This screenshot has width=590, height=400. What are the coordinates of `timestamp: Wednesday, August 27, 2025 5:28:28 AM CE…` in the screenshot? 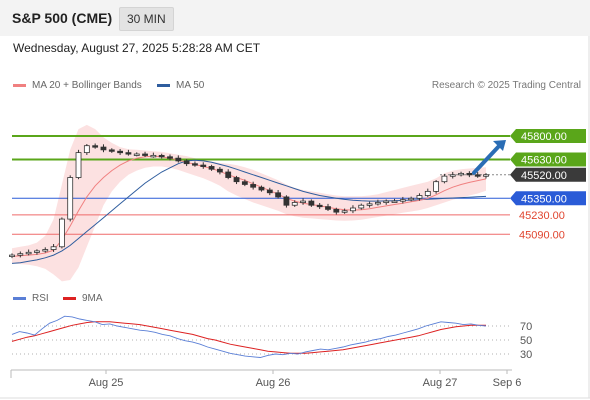 It's located at (137, 48).